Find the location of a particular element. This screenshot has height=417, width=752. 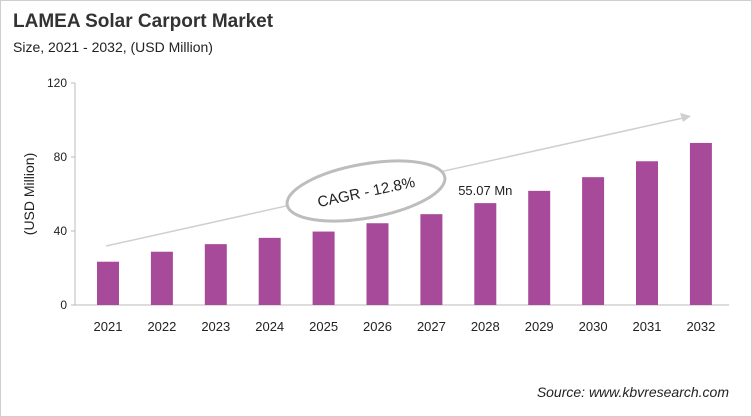

bar-2031 is located at coordinates (647, 233).